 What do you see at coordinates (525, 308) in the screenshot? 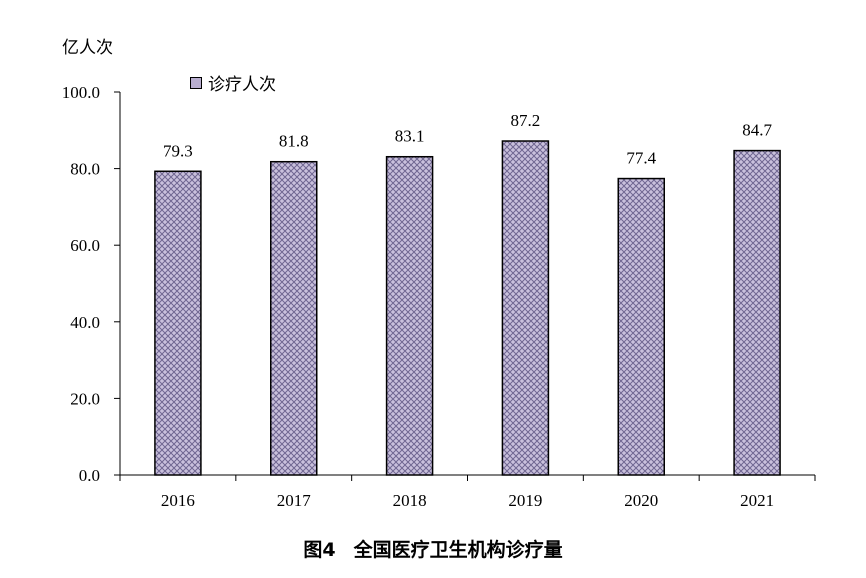
I see `bar-2019` at bounding box center [525, 308].